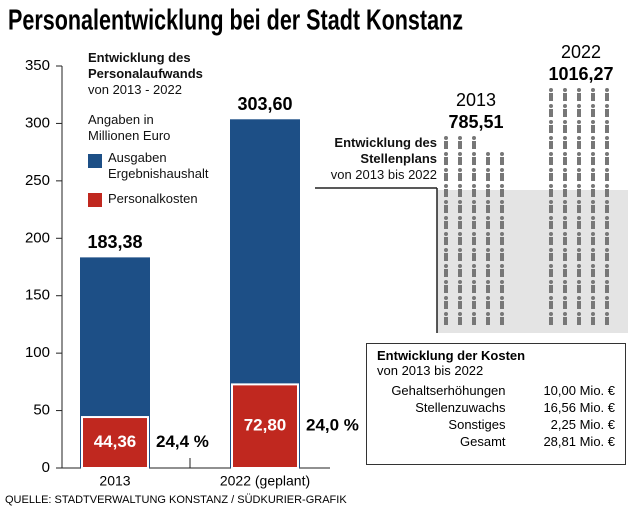 The height and width of the screenshot is (513, 644). I want to click on x-tick-label: 2013, so click(114, 481).